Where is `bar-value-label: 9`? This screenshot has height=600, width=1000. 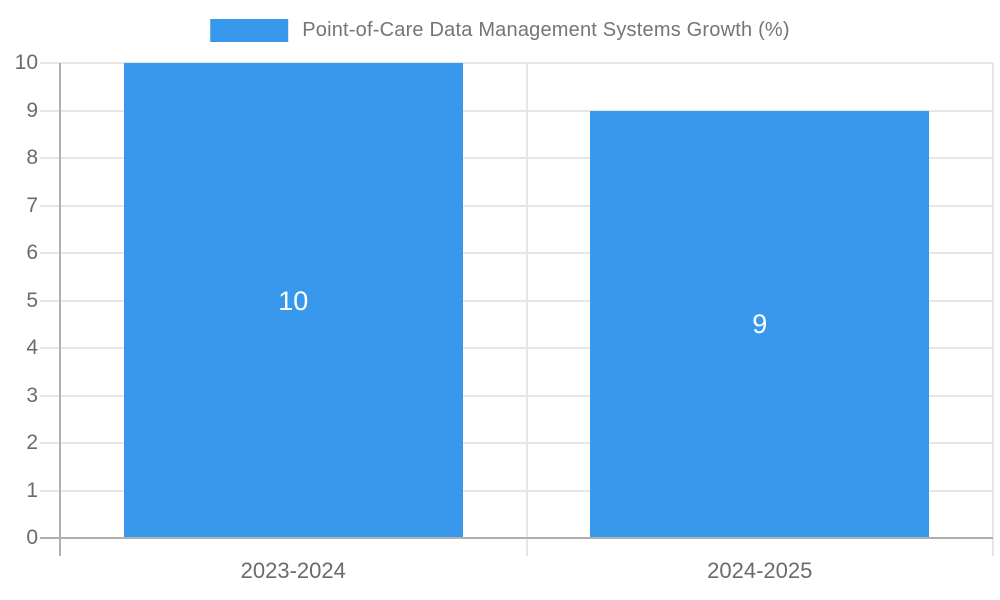
bar-value-label: 9 is located at coordinates (760, 324).